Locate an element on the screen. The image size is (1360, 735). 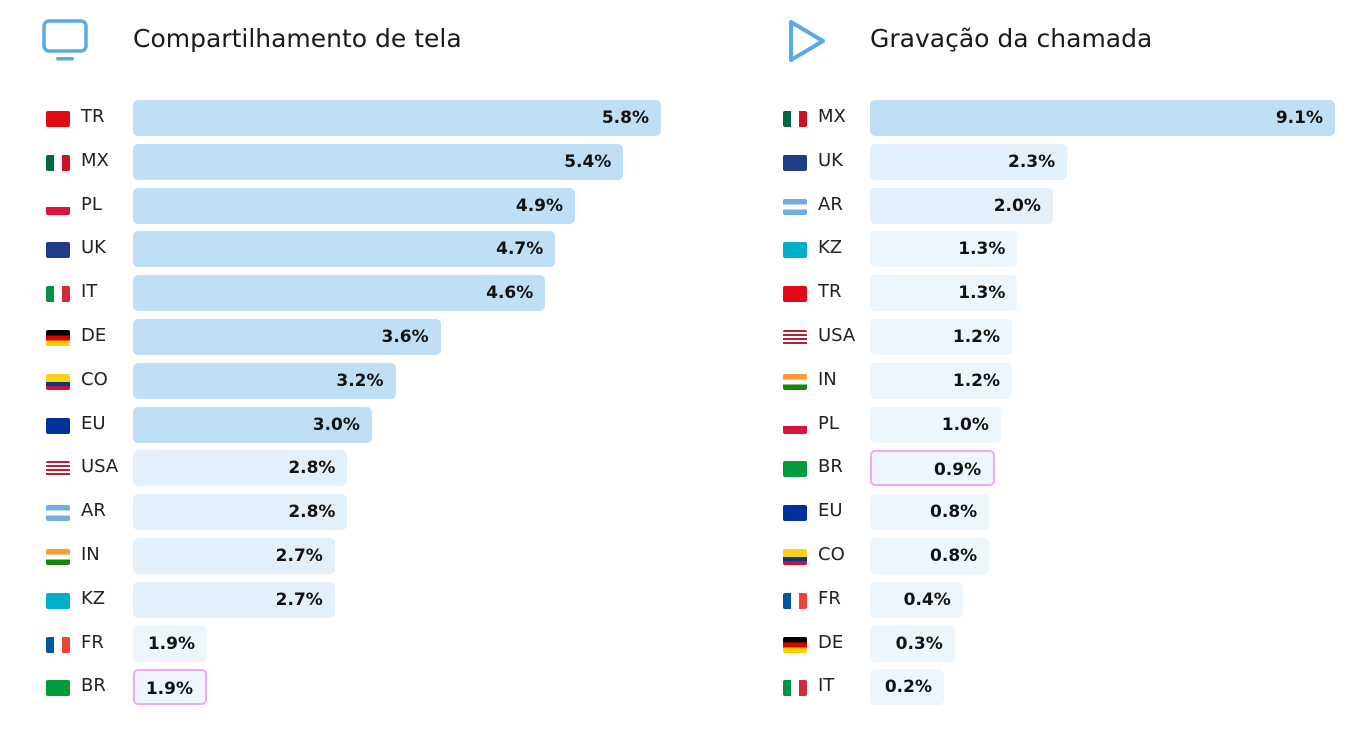
category-label: TR is located at coordinates (830, 292).